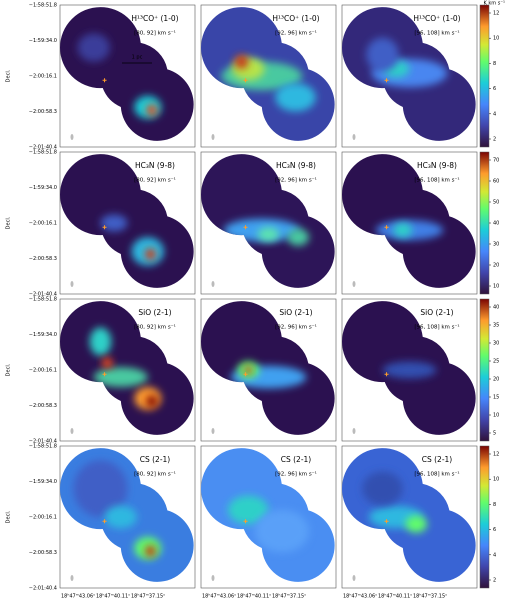  Describe the element at coordinates (496, 203) in the screenshot. I see `colorbar-tick-label: 50` at that location.